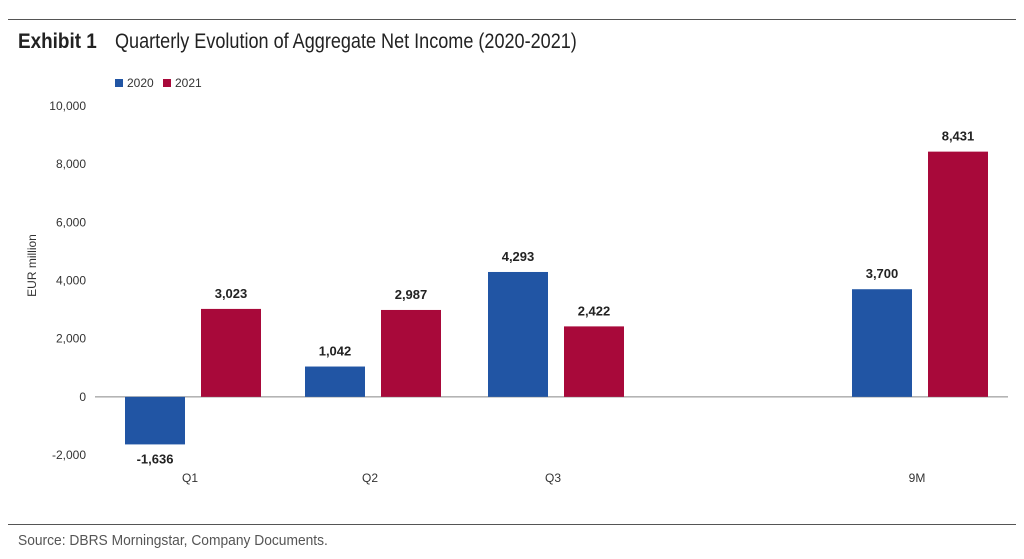  Describe the element at coordinates (231, 293) in the screenshot. I see `data-label-2021-Q1: 3,023` at that location.